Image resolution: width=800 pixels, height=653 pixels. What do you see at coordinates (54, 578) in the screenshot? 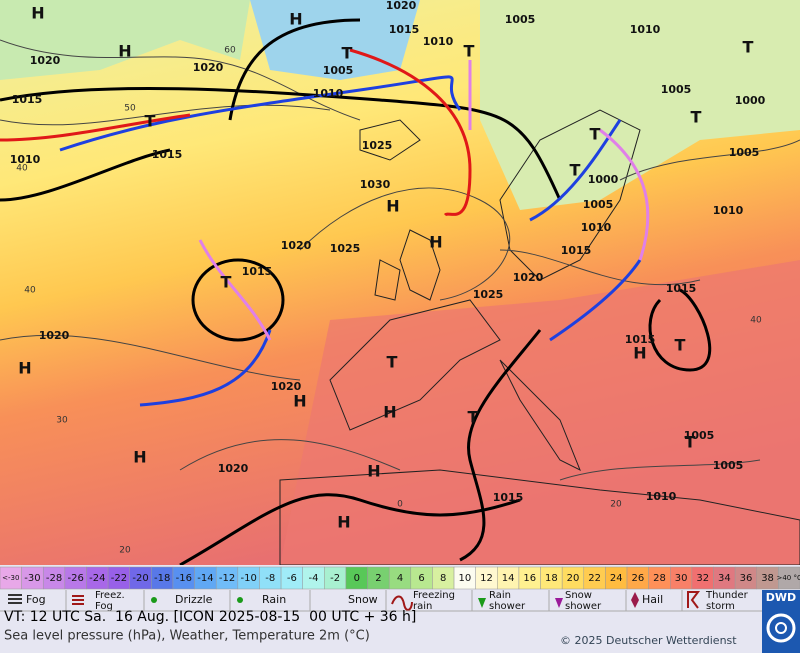
I see `scale-label: -28` at bounding box center [54, 578].